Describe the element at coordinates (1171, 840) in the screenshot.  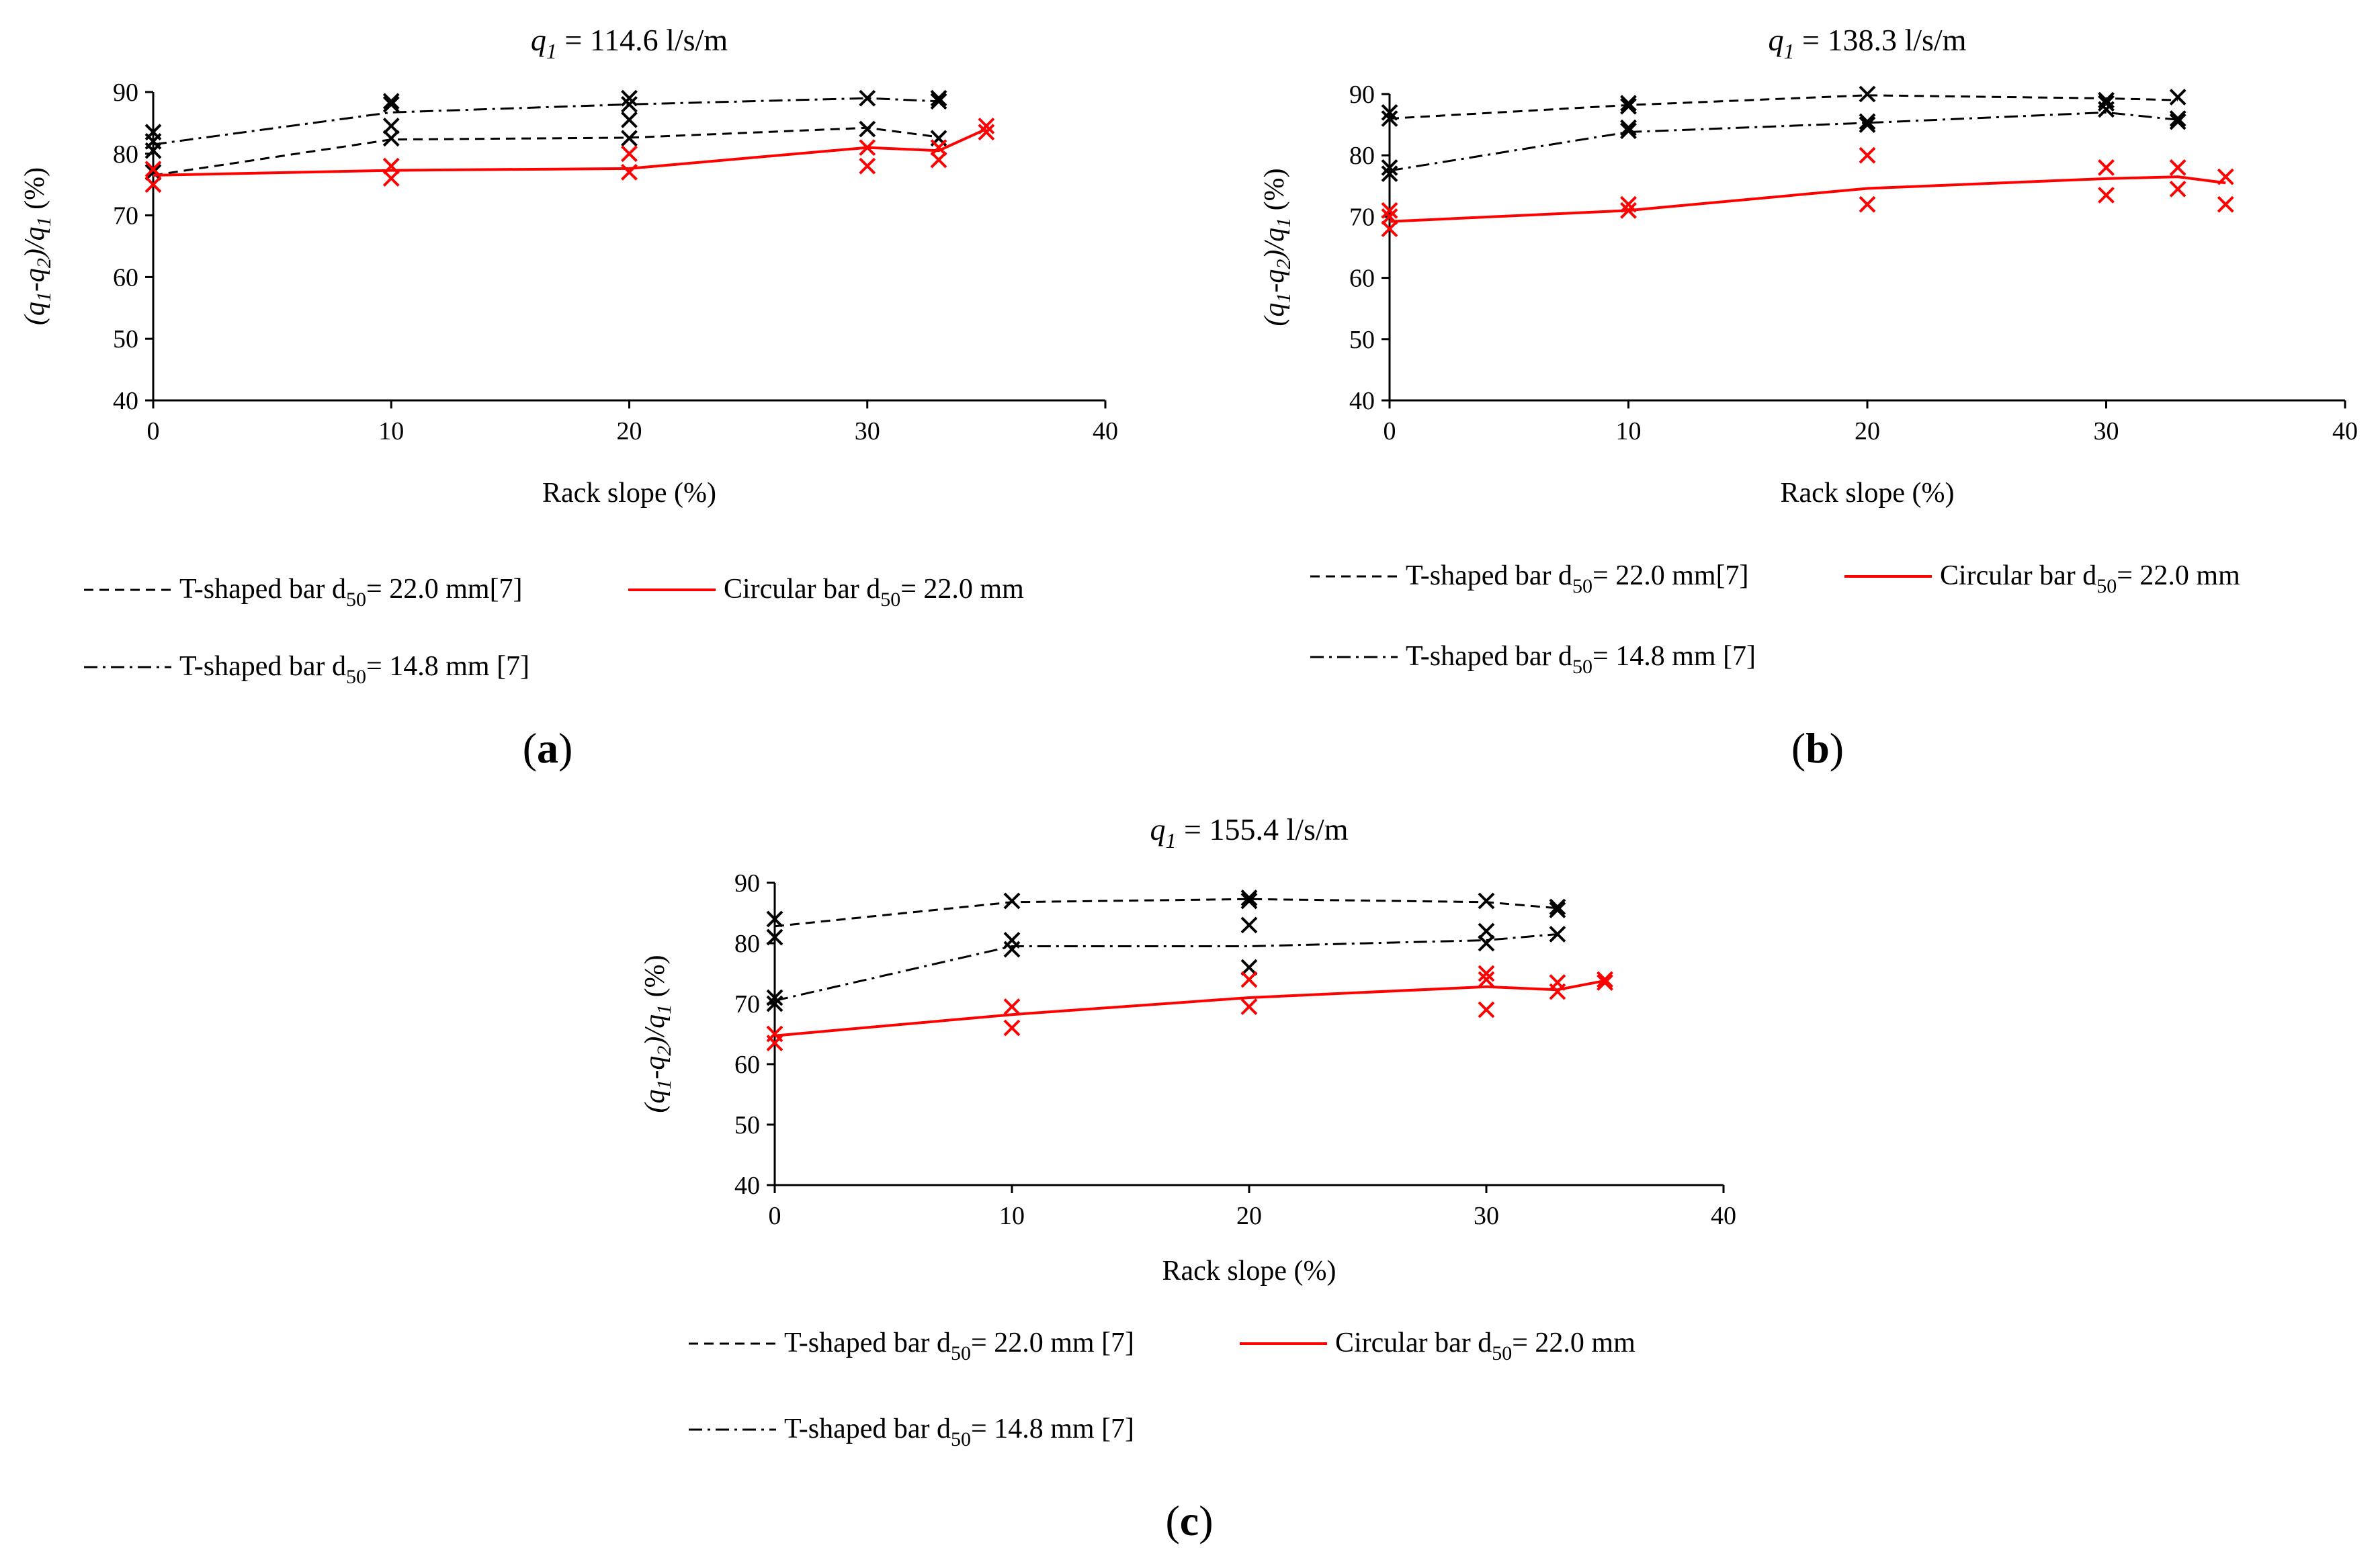
I see `title-subscript: 1` at that location.